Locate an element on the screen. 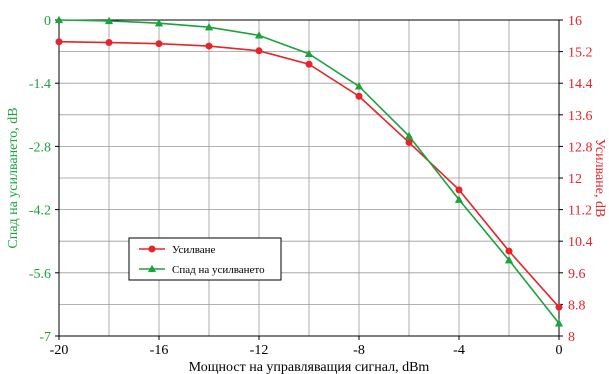  legend-box is located at coordinates (205, 259).